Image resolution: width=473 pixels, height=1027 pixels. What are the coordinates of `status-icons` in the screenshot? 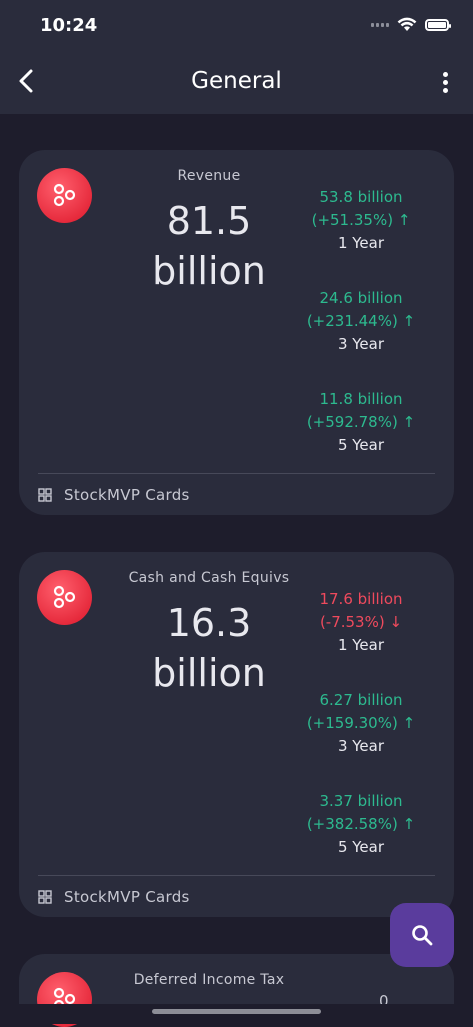 It's located at (411, 24).